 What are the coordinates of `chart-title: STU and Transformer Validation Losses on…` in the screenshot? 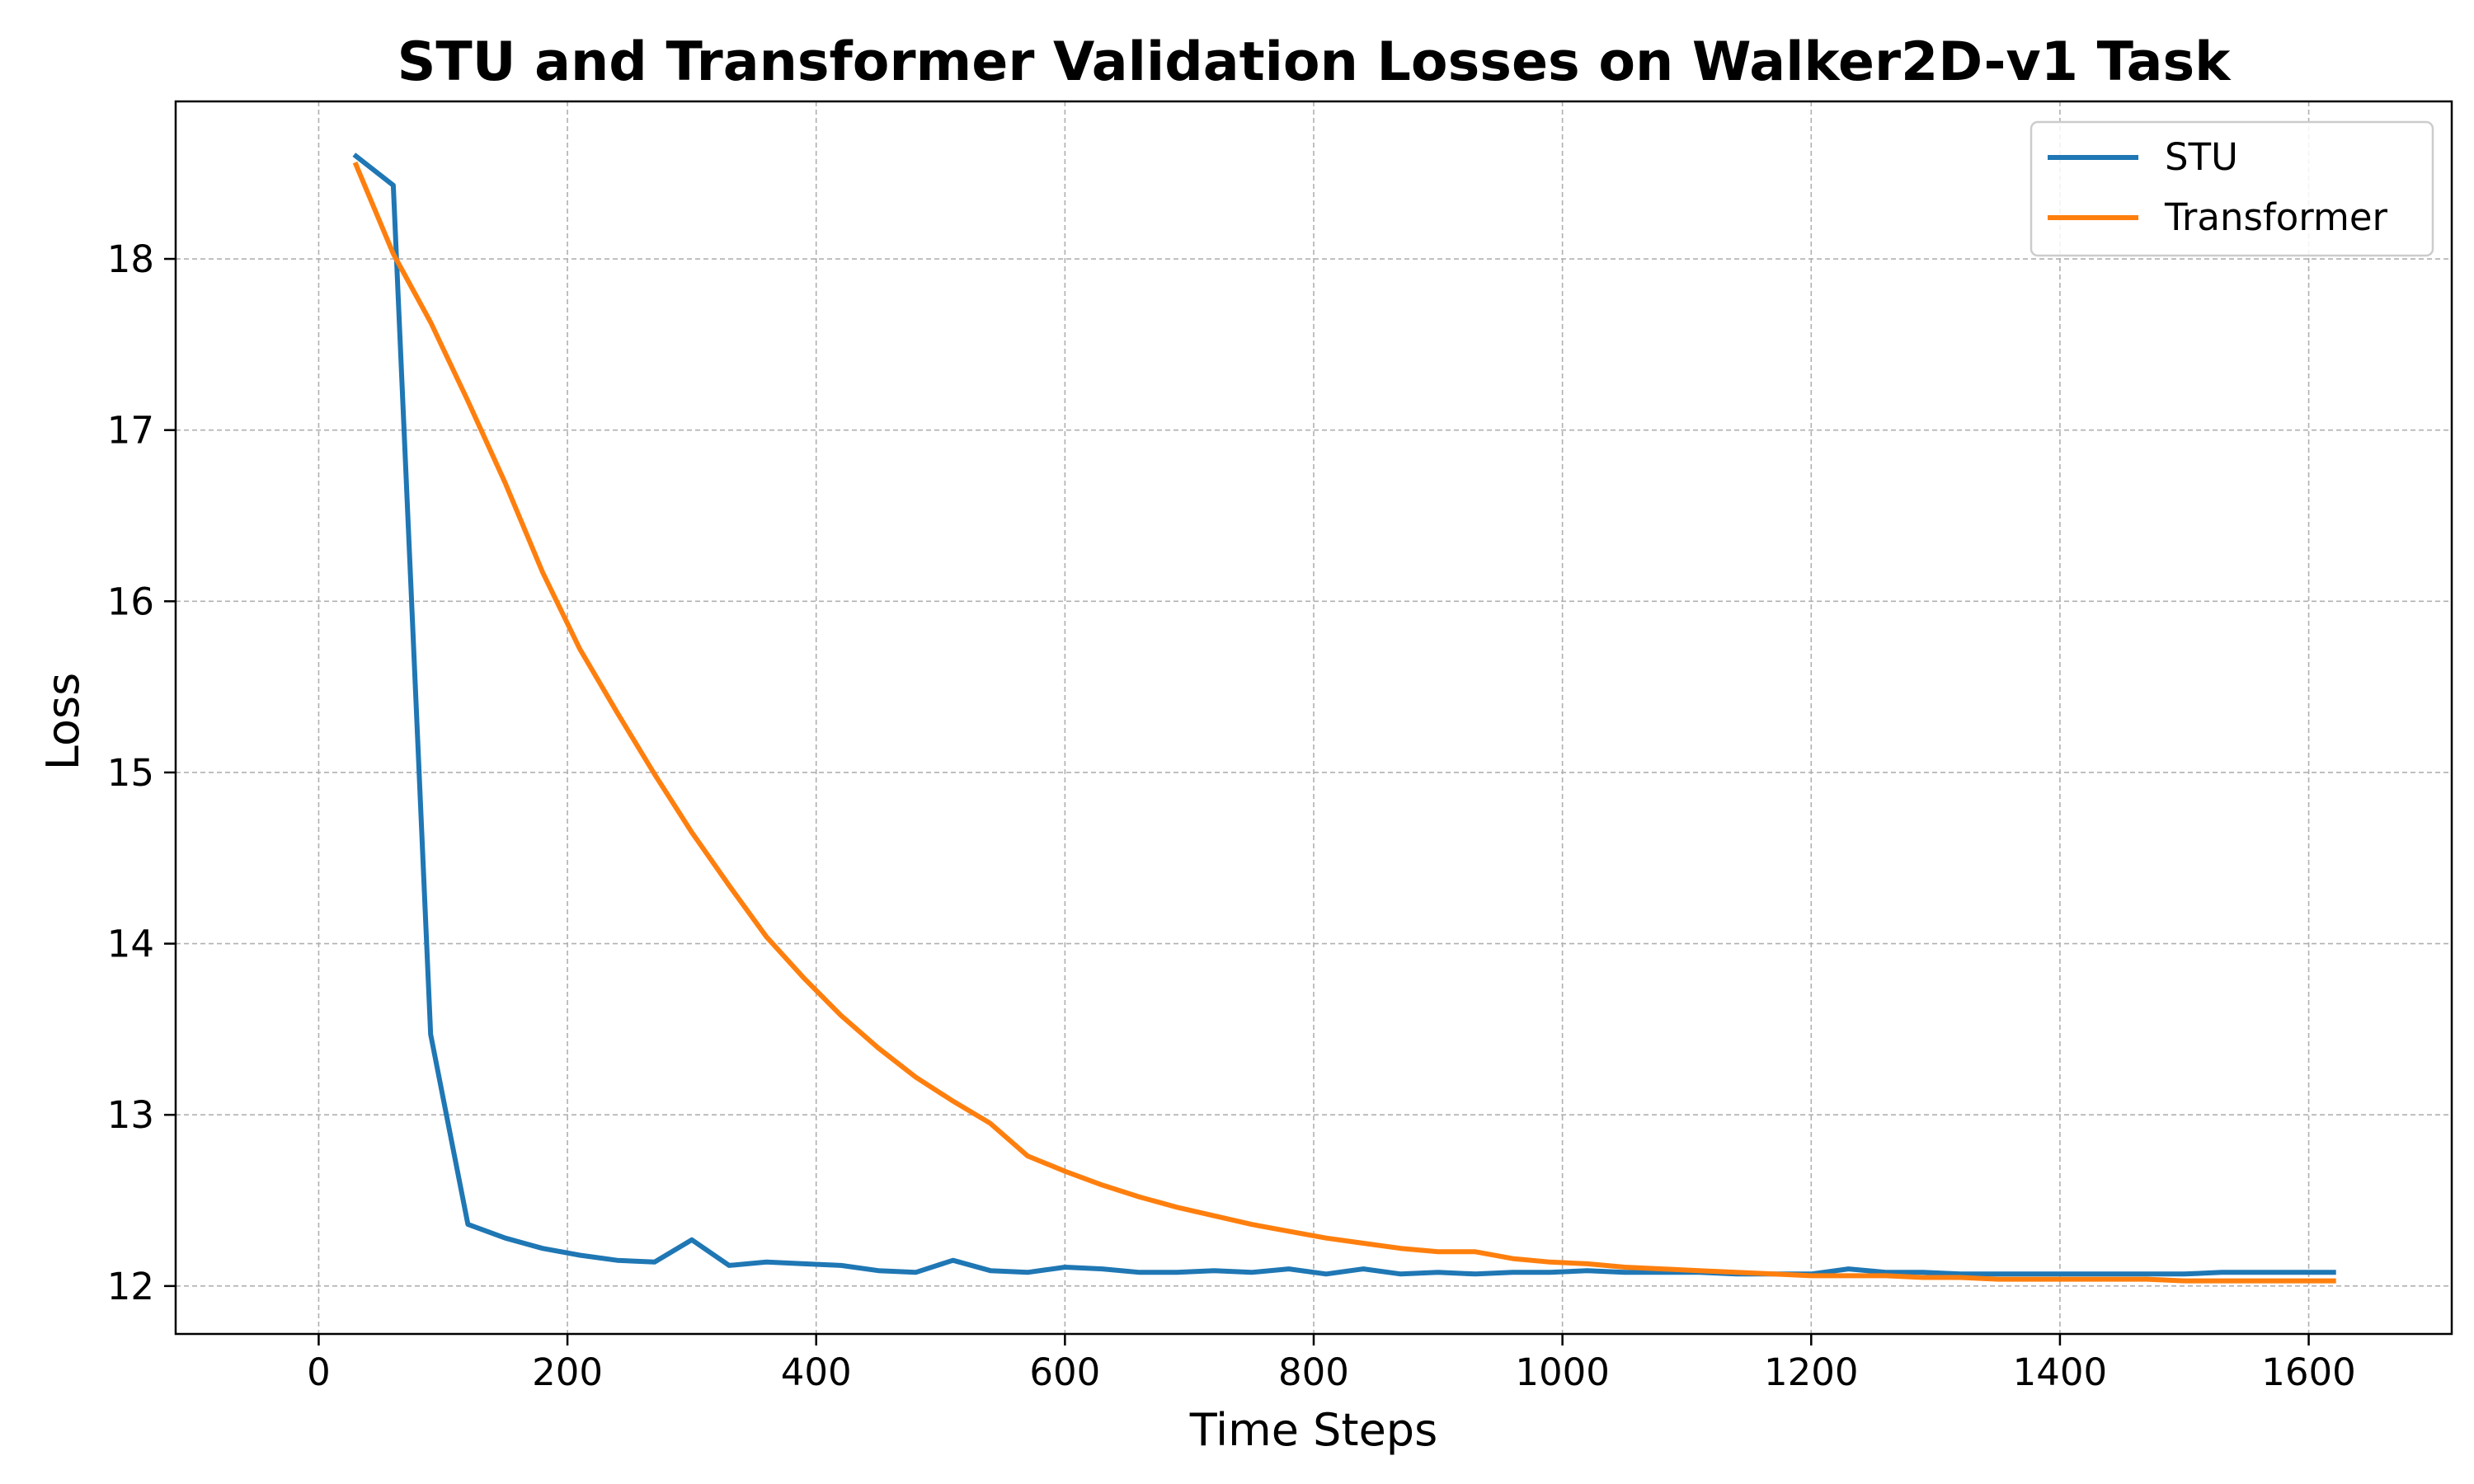 It's located at (1314, 62).